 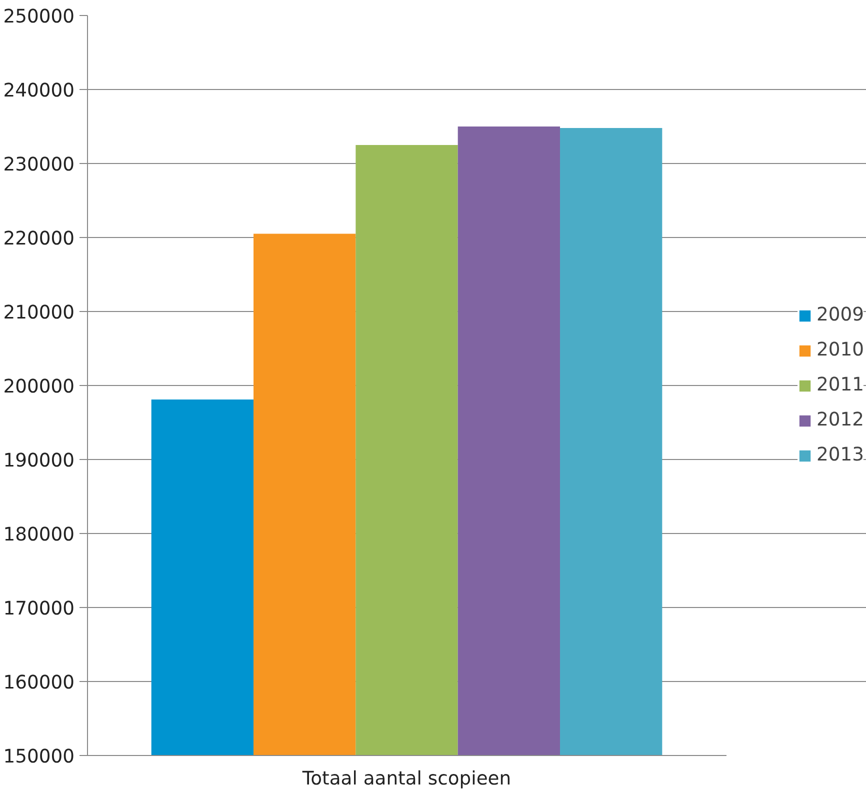 I want to click on y-tick-label: 150000, so click(x=38, y=757).